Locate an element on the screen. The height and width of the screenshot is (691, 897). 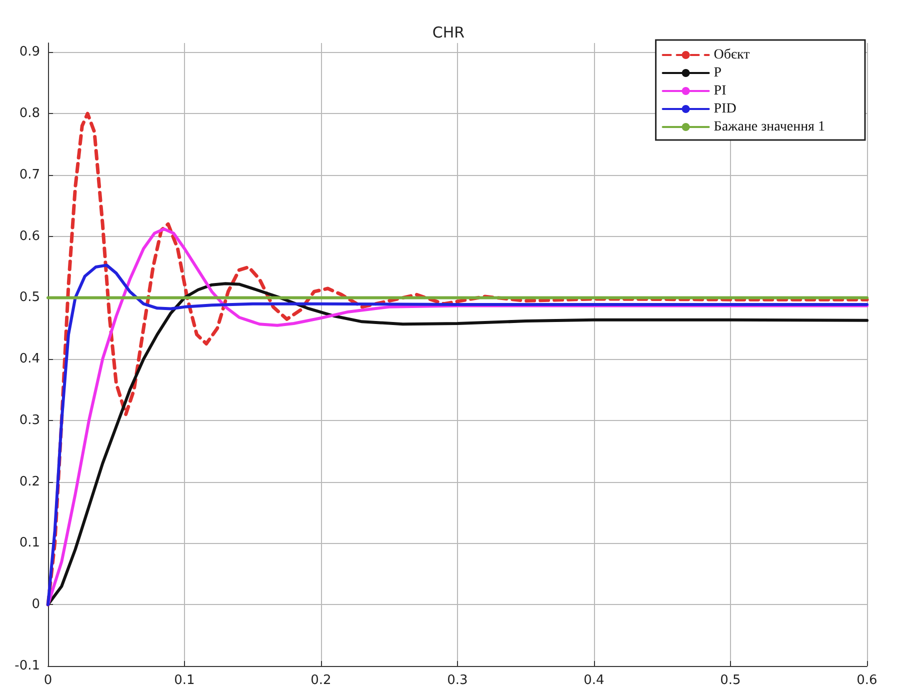
y-tick-label: 0.8 is located at coordinates (29, 114).